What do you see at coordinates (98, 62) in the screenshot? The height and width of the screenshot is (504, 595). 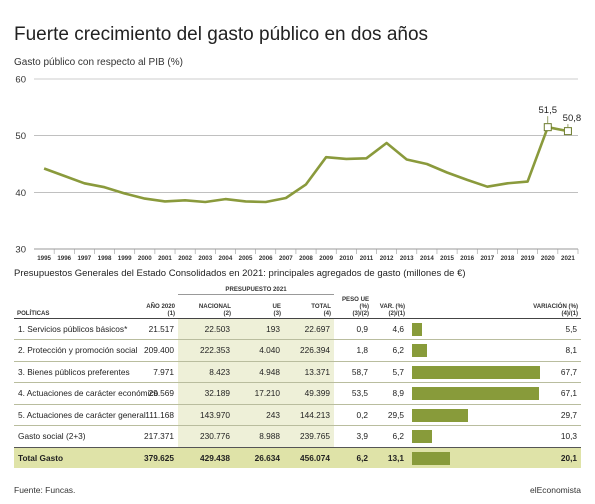 I see `chart-subtitle: Gasto público con respecto al PIB (%)` at bounding box center [98, 62].